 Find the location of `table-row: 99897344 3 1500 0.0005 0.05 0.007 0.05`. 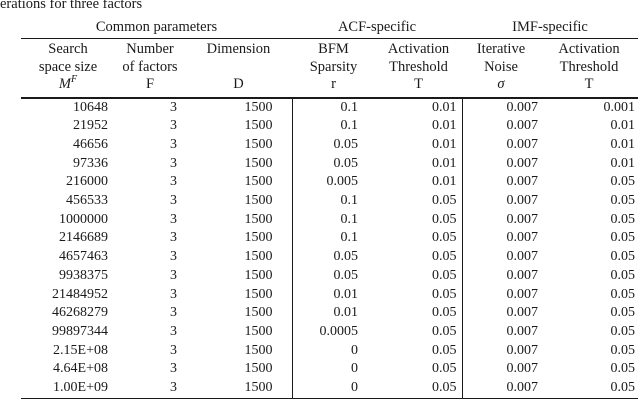

table-row: 99897344 3 1500 0.0005 0.05 0.007 0.05 is located at coordinates (329, 332).